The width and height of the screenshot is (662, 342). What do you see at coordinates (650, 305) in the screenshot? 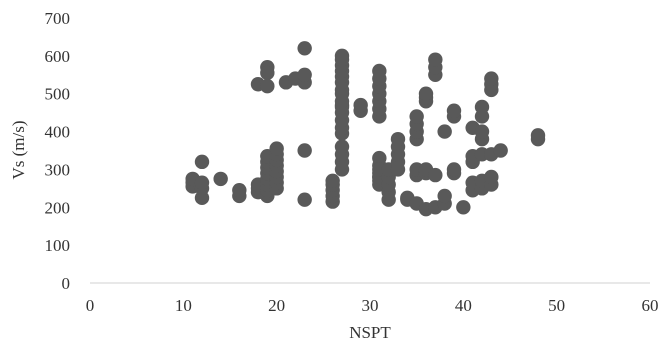
I see `x-tick-label: 60` at bounding box center [650, 305].